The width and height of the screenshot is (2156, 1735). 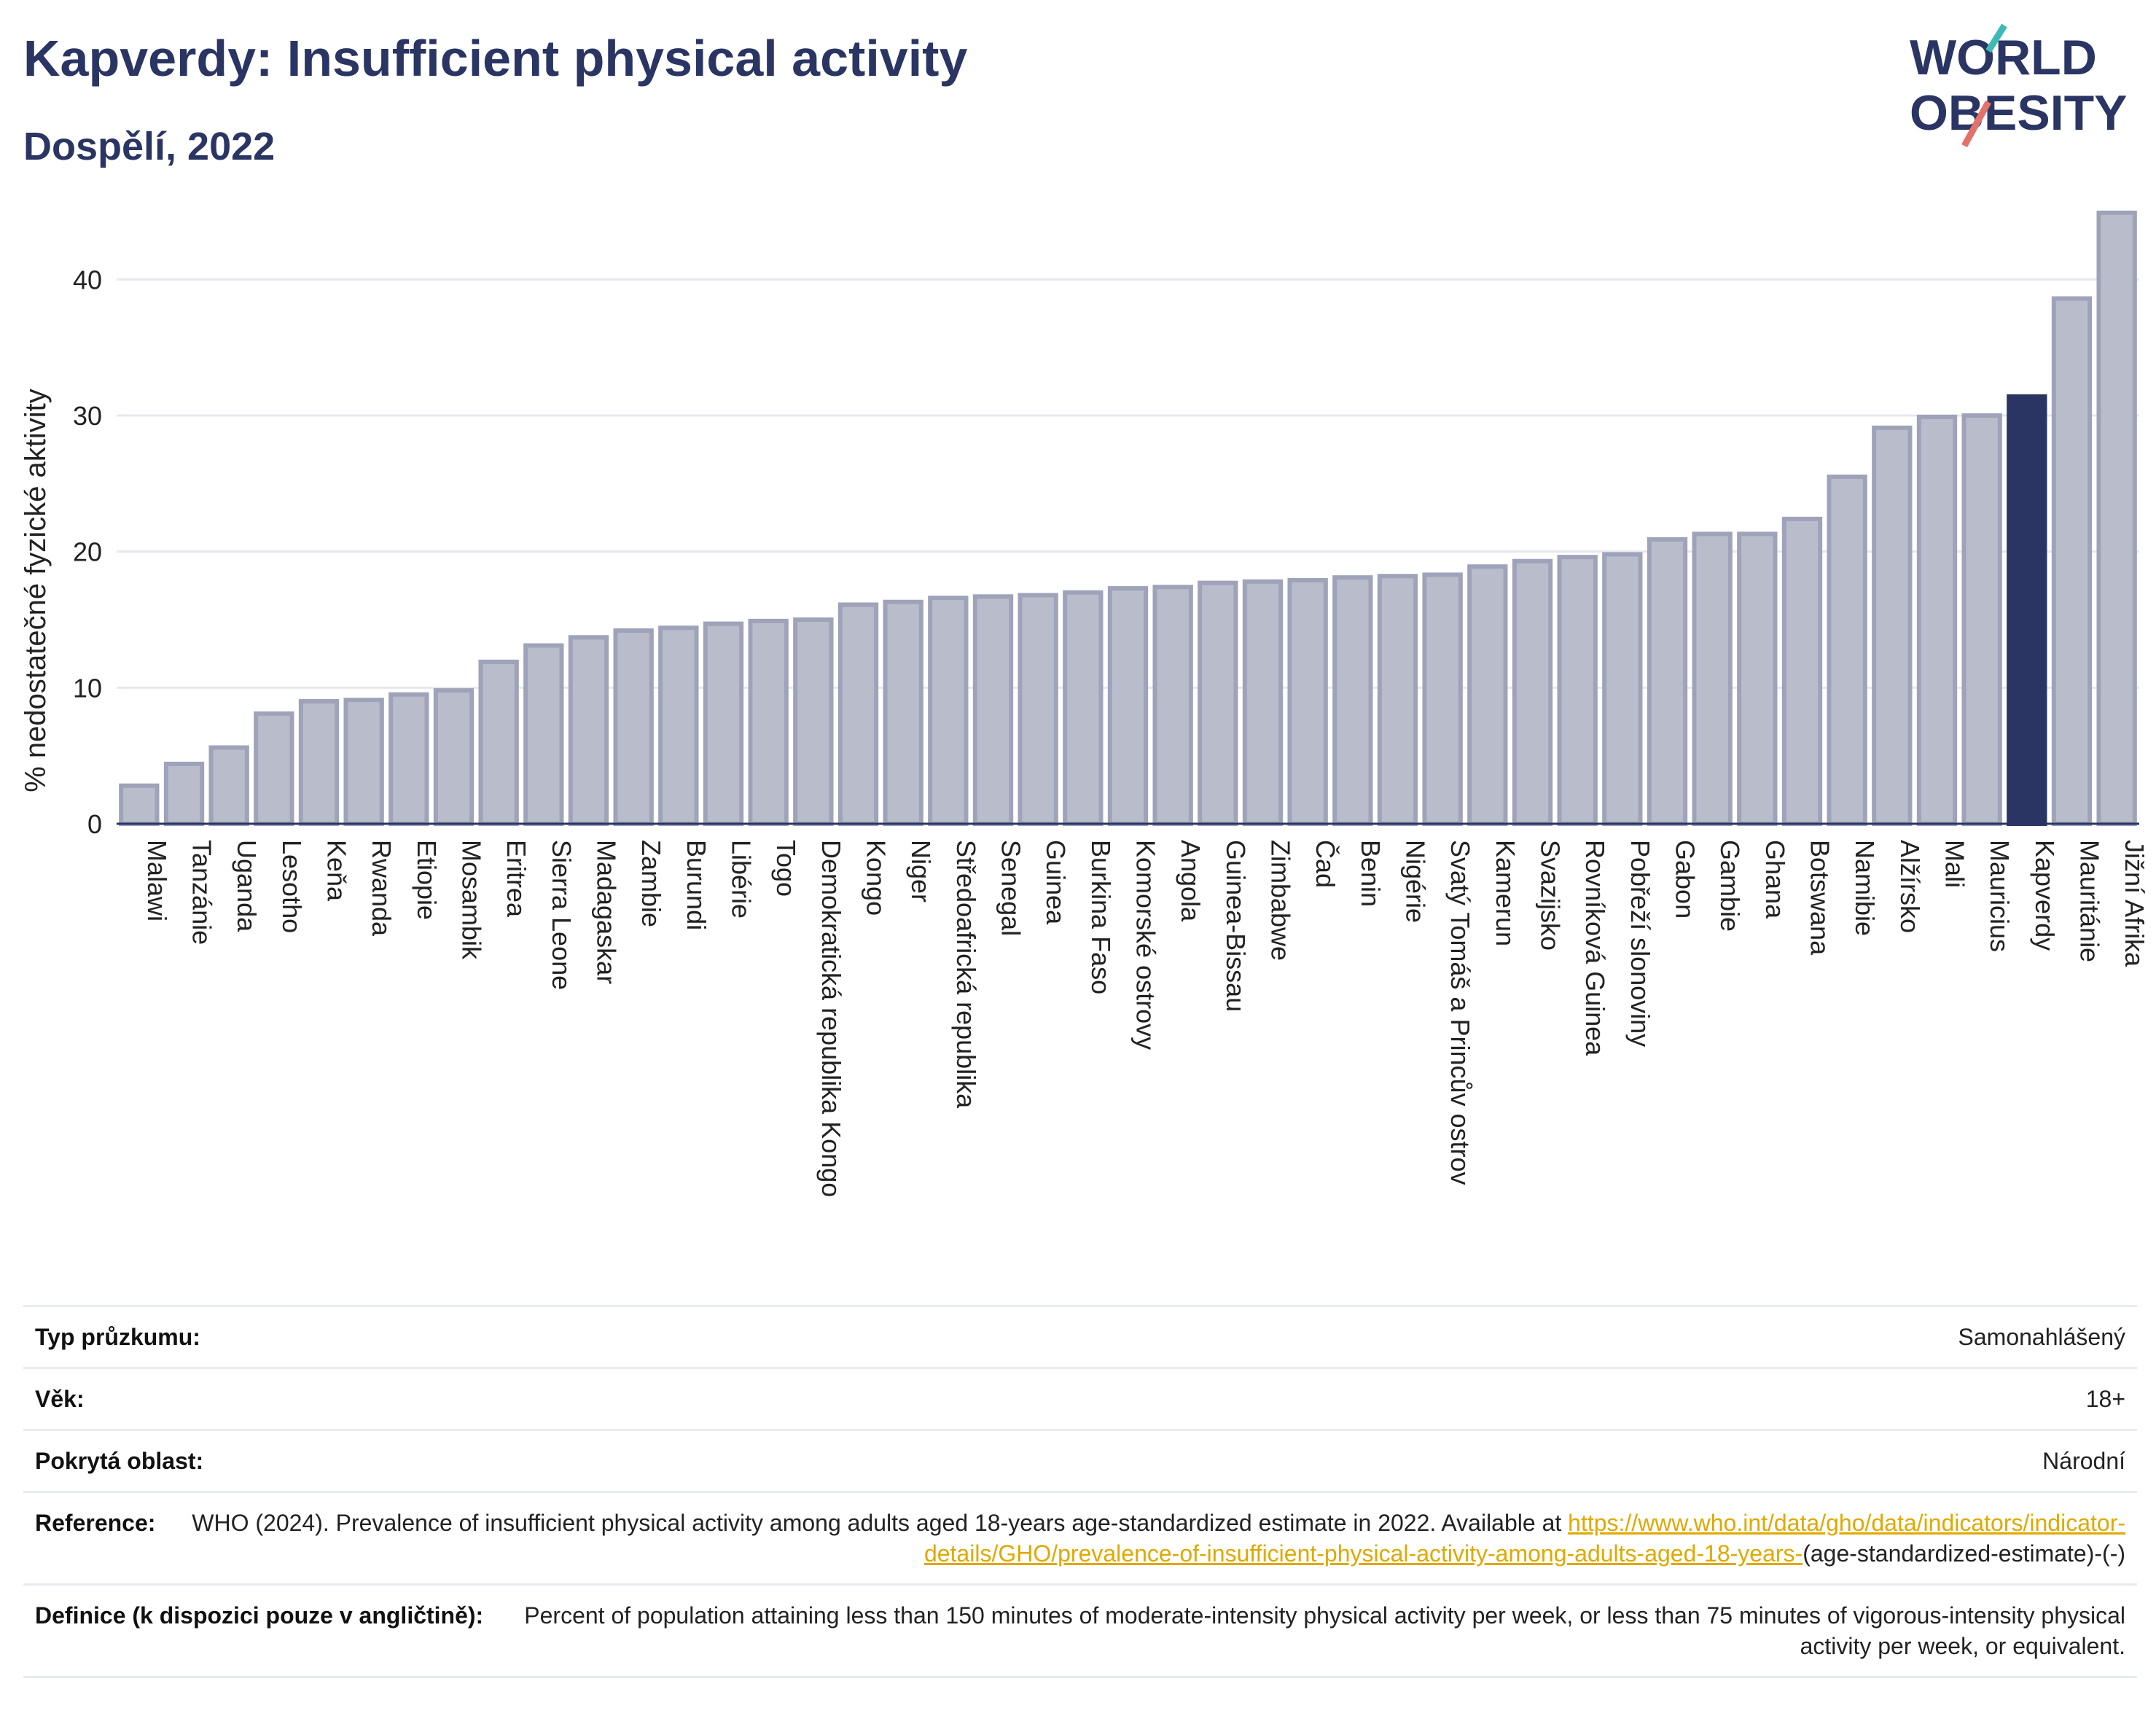 What do you see at coordinates (1236, 926) in the screenshot?
I see `x-tick-label: Guinea-Bissau` at bounding box center [1236, 926].